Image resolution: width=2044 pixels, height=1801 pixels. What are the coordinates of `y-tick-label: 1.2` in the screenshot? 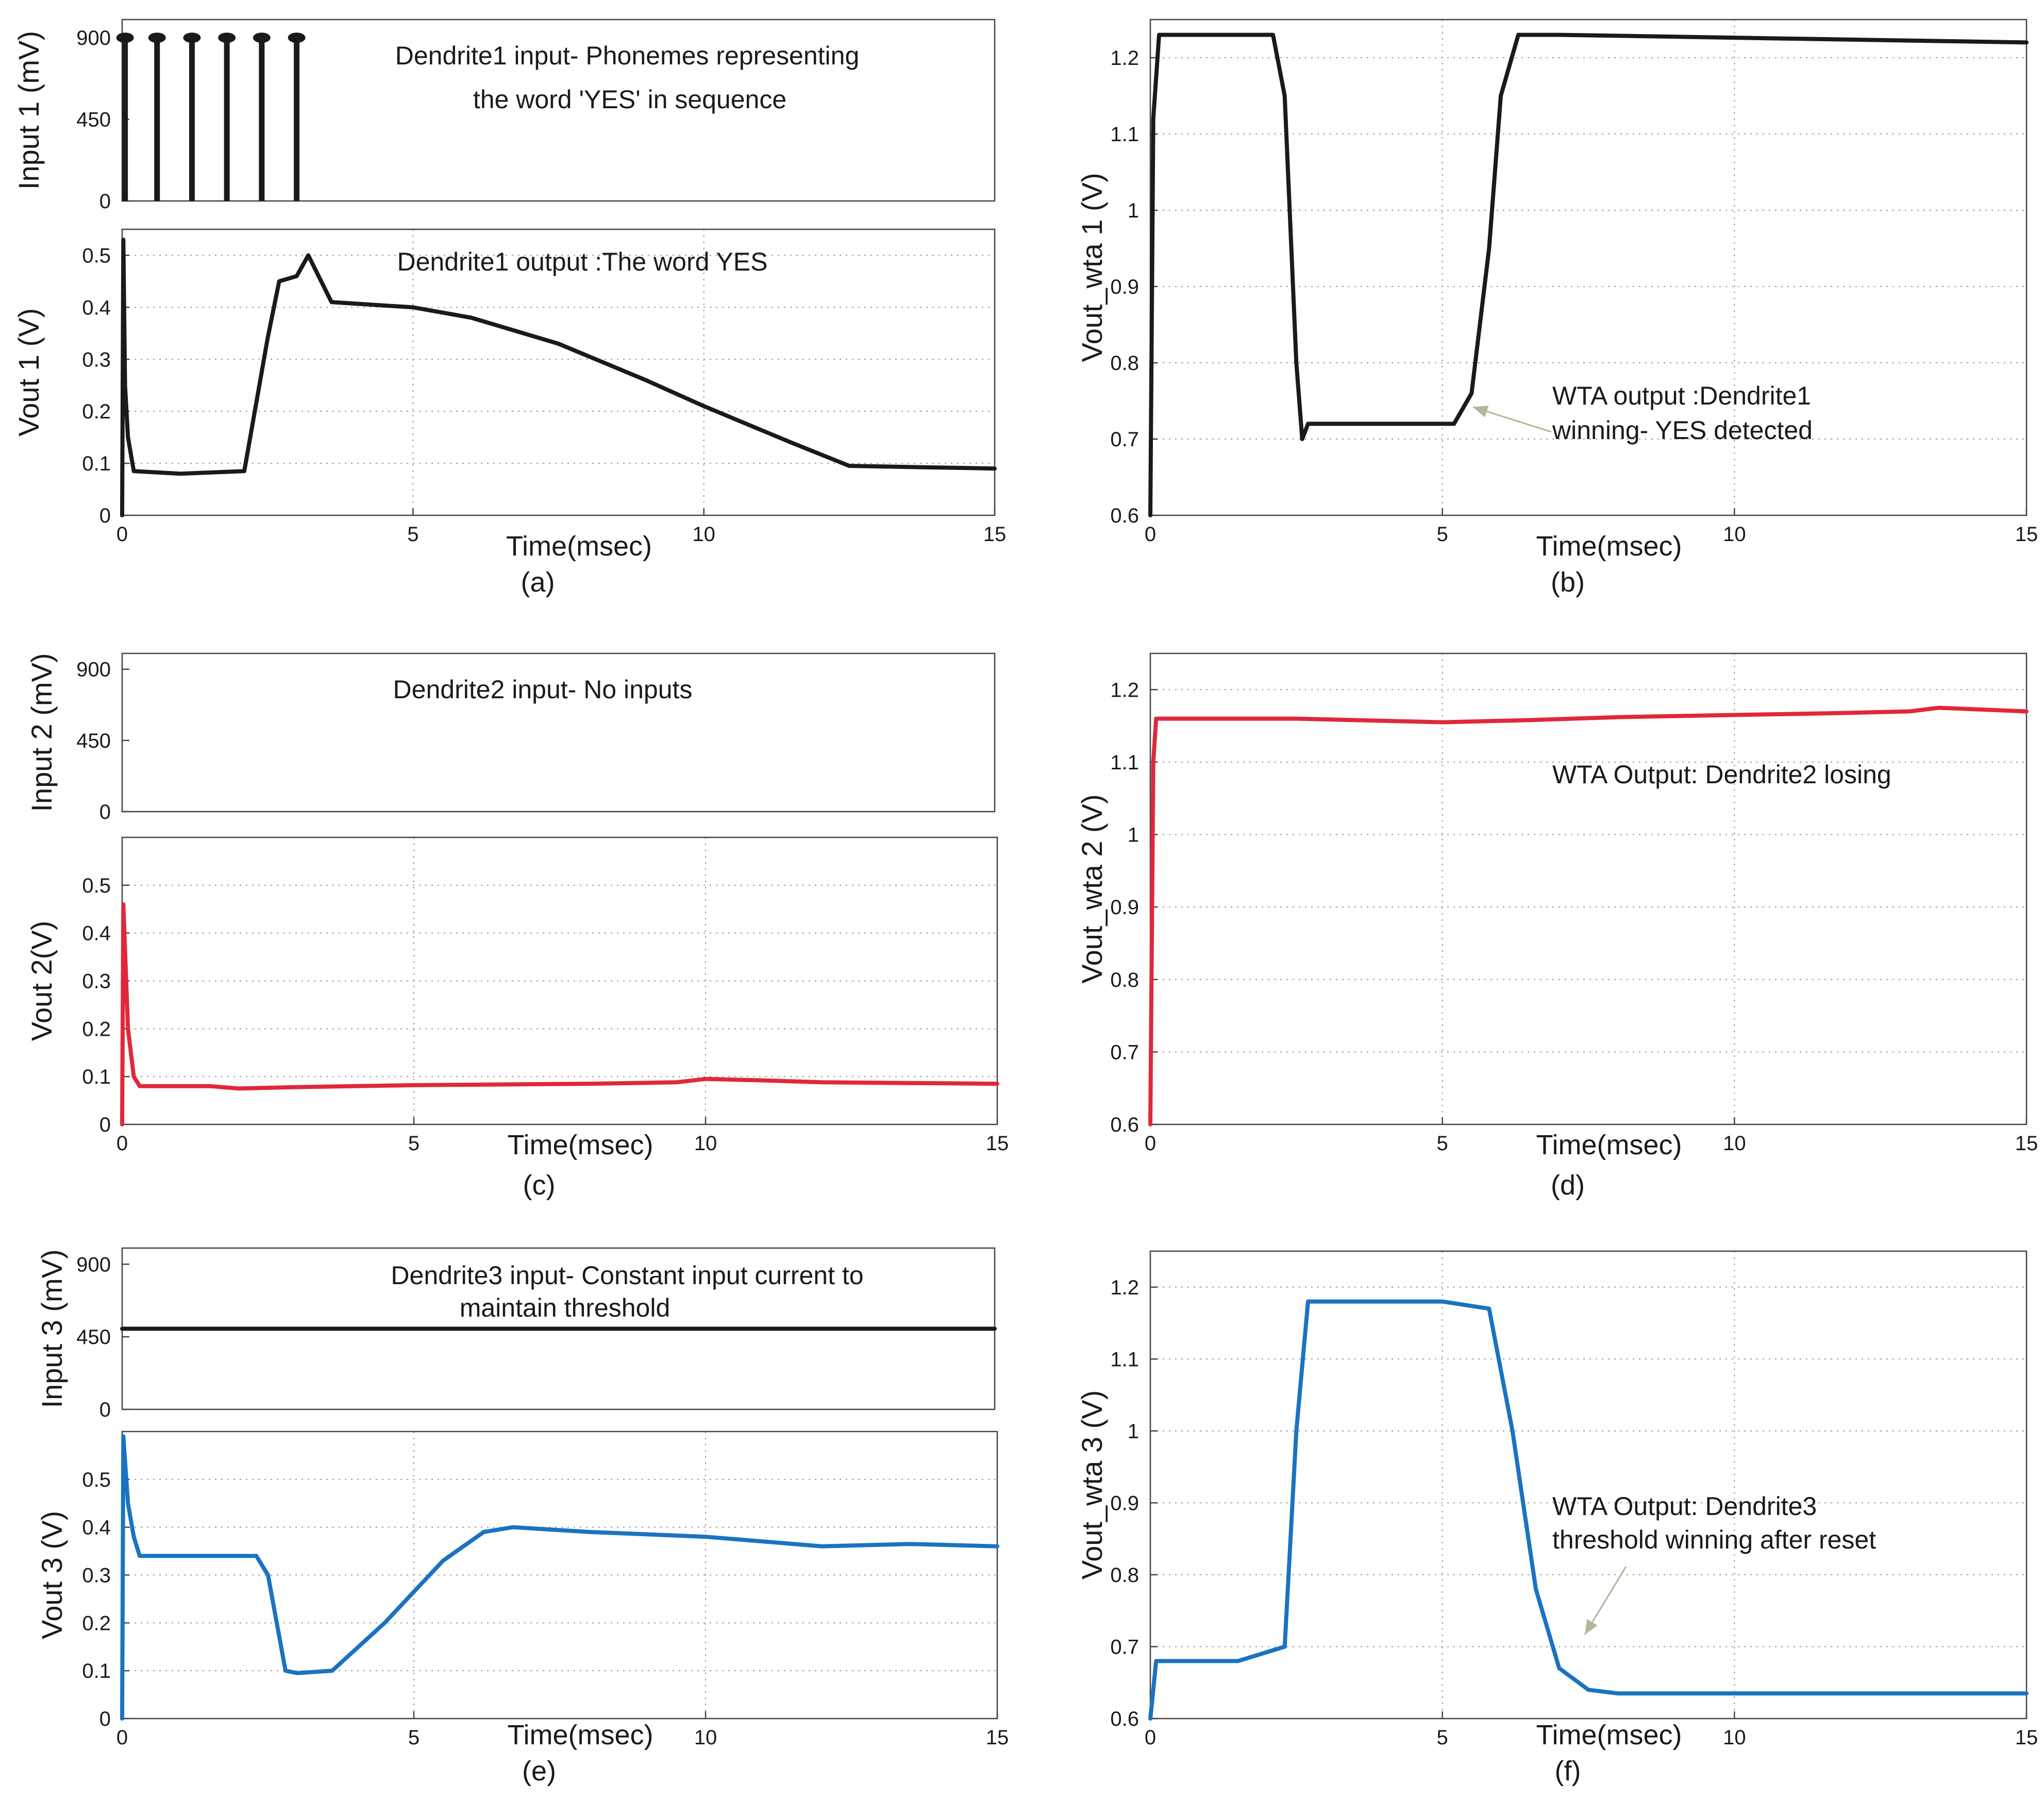 It's located at (1124, 690).